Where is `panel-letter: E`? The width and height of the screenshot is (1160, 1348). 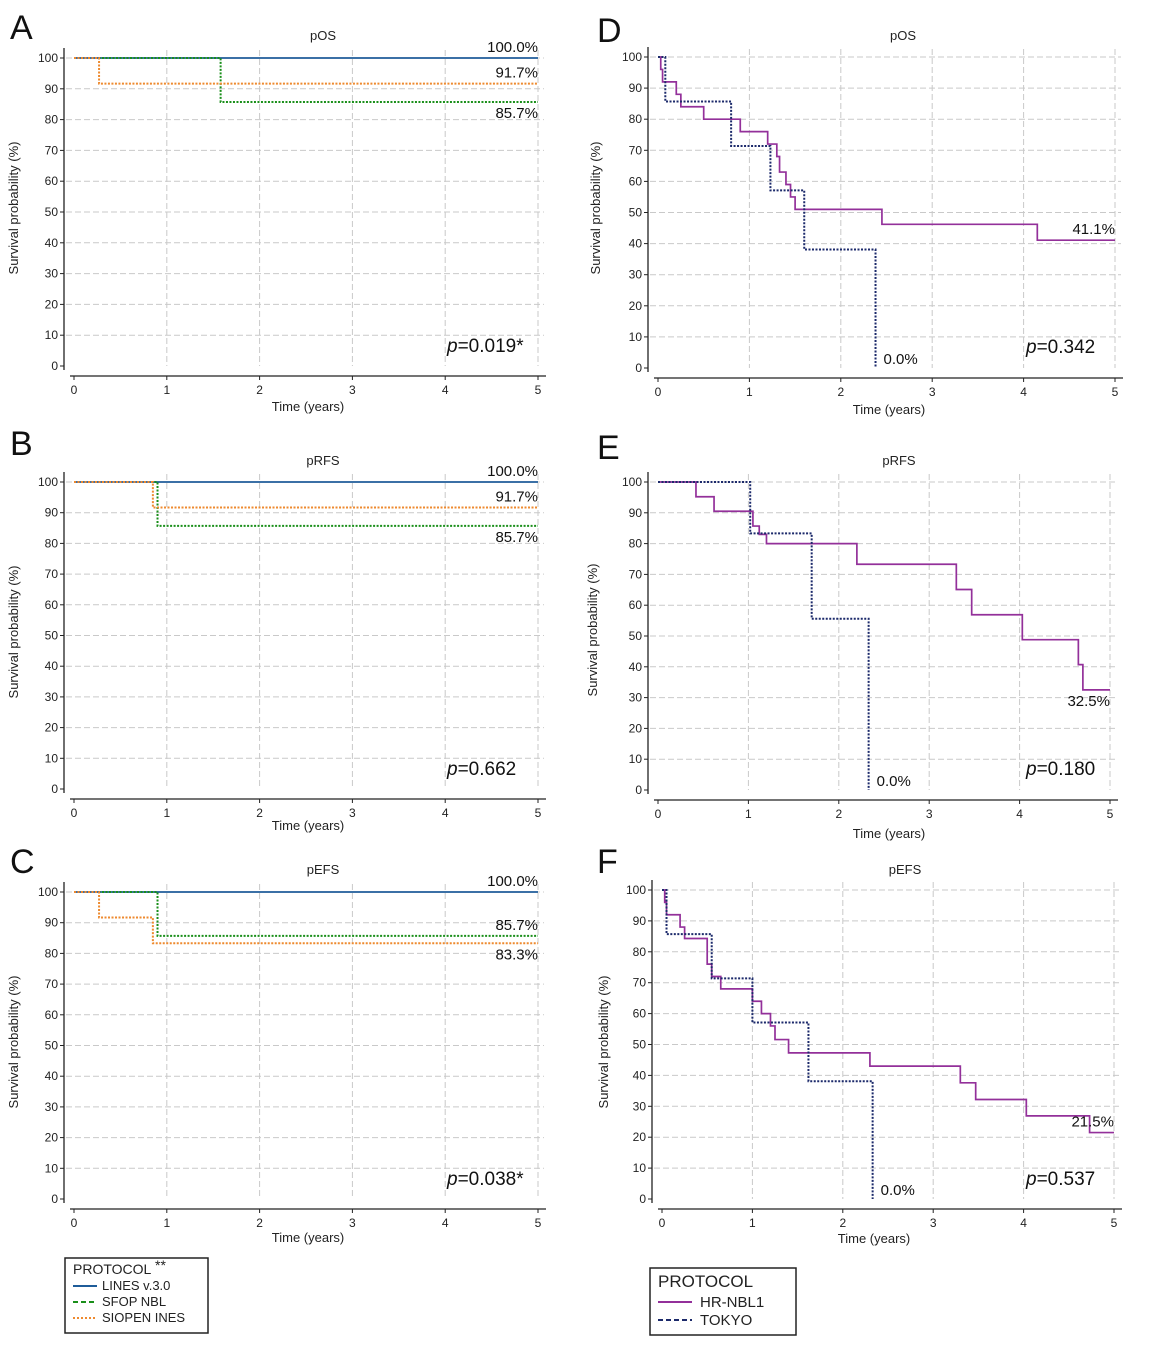
panel-letter: E is located at coordinates (608, 448).